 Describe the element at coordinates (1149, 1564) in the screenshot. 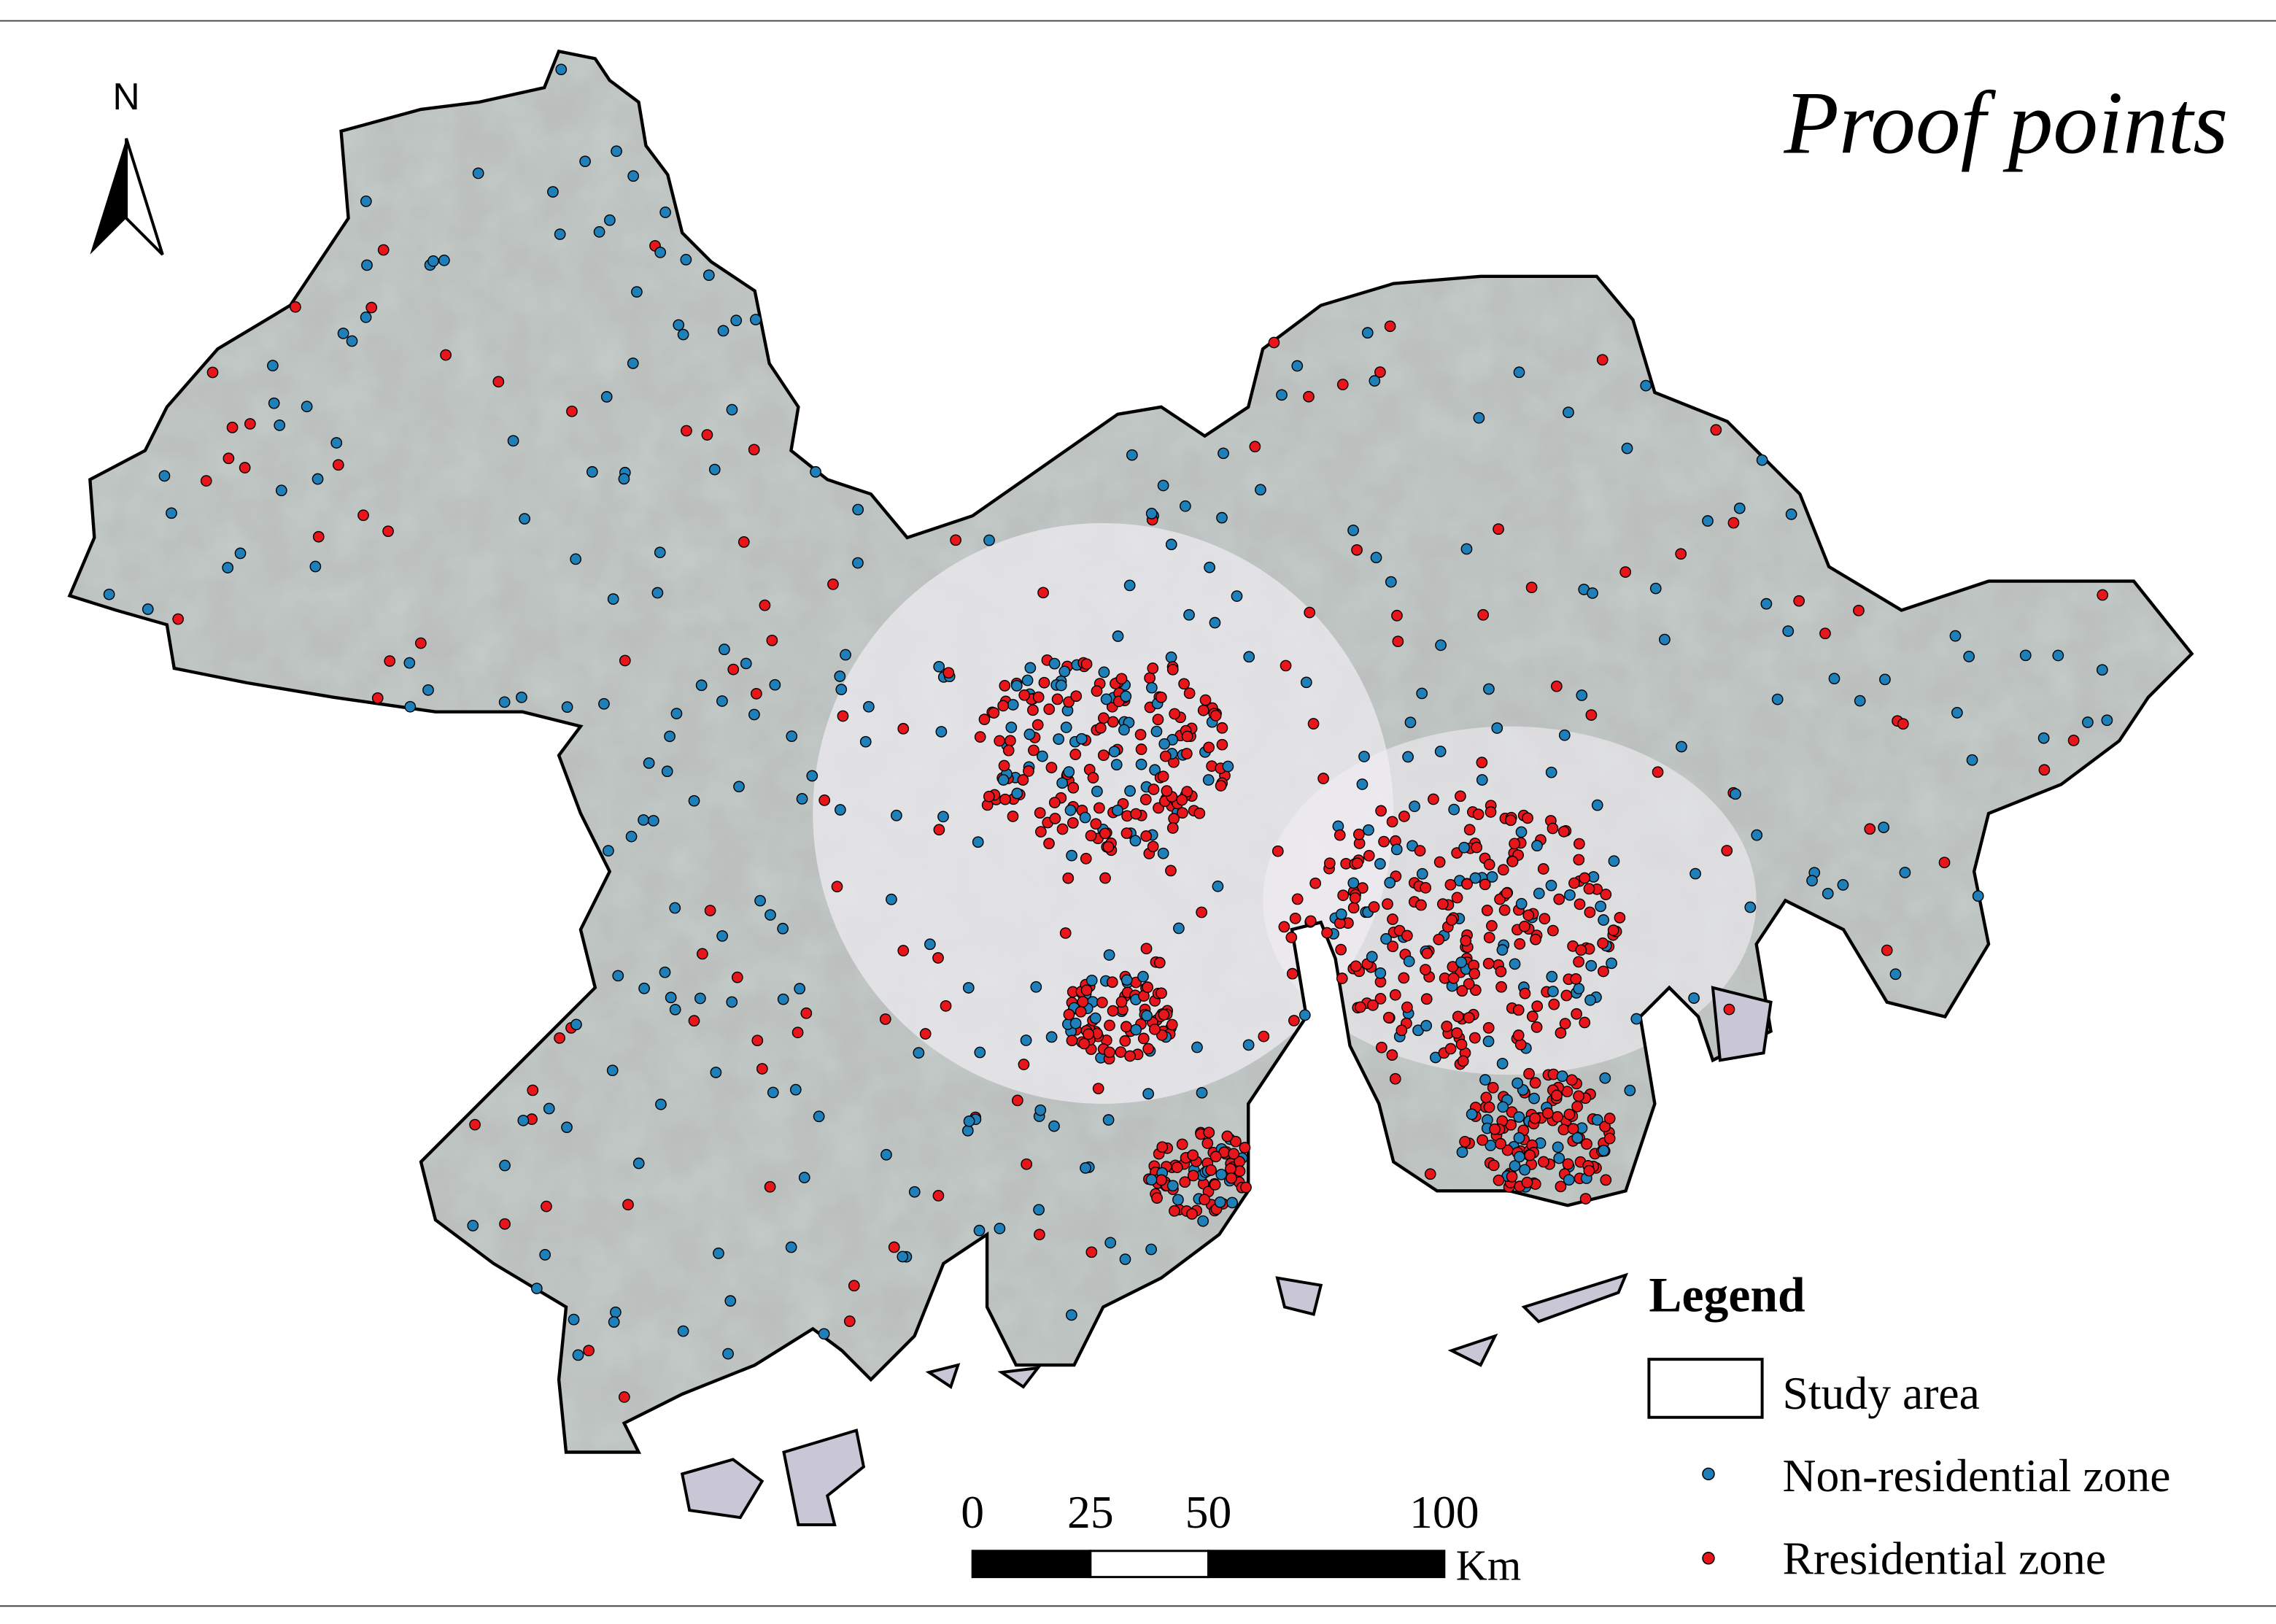

I see `scale-segment` at that location.